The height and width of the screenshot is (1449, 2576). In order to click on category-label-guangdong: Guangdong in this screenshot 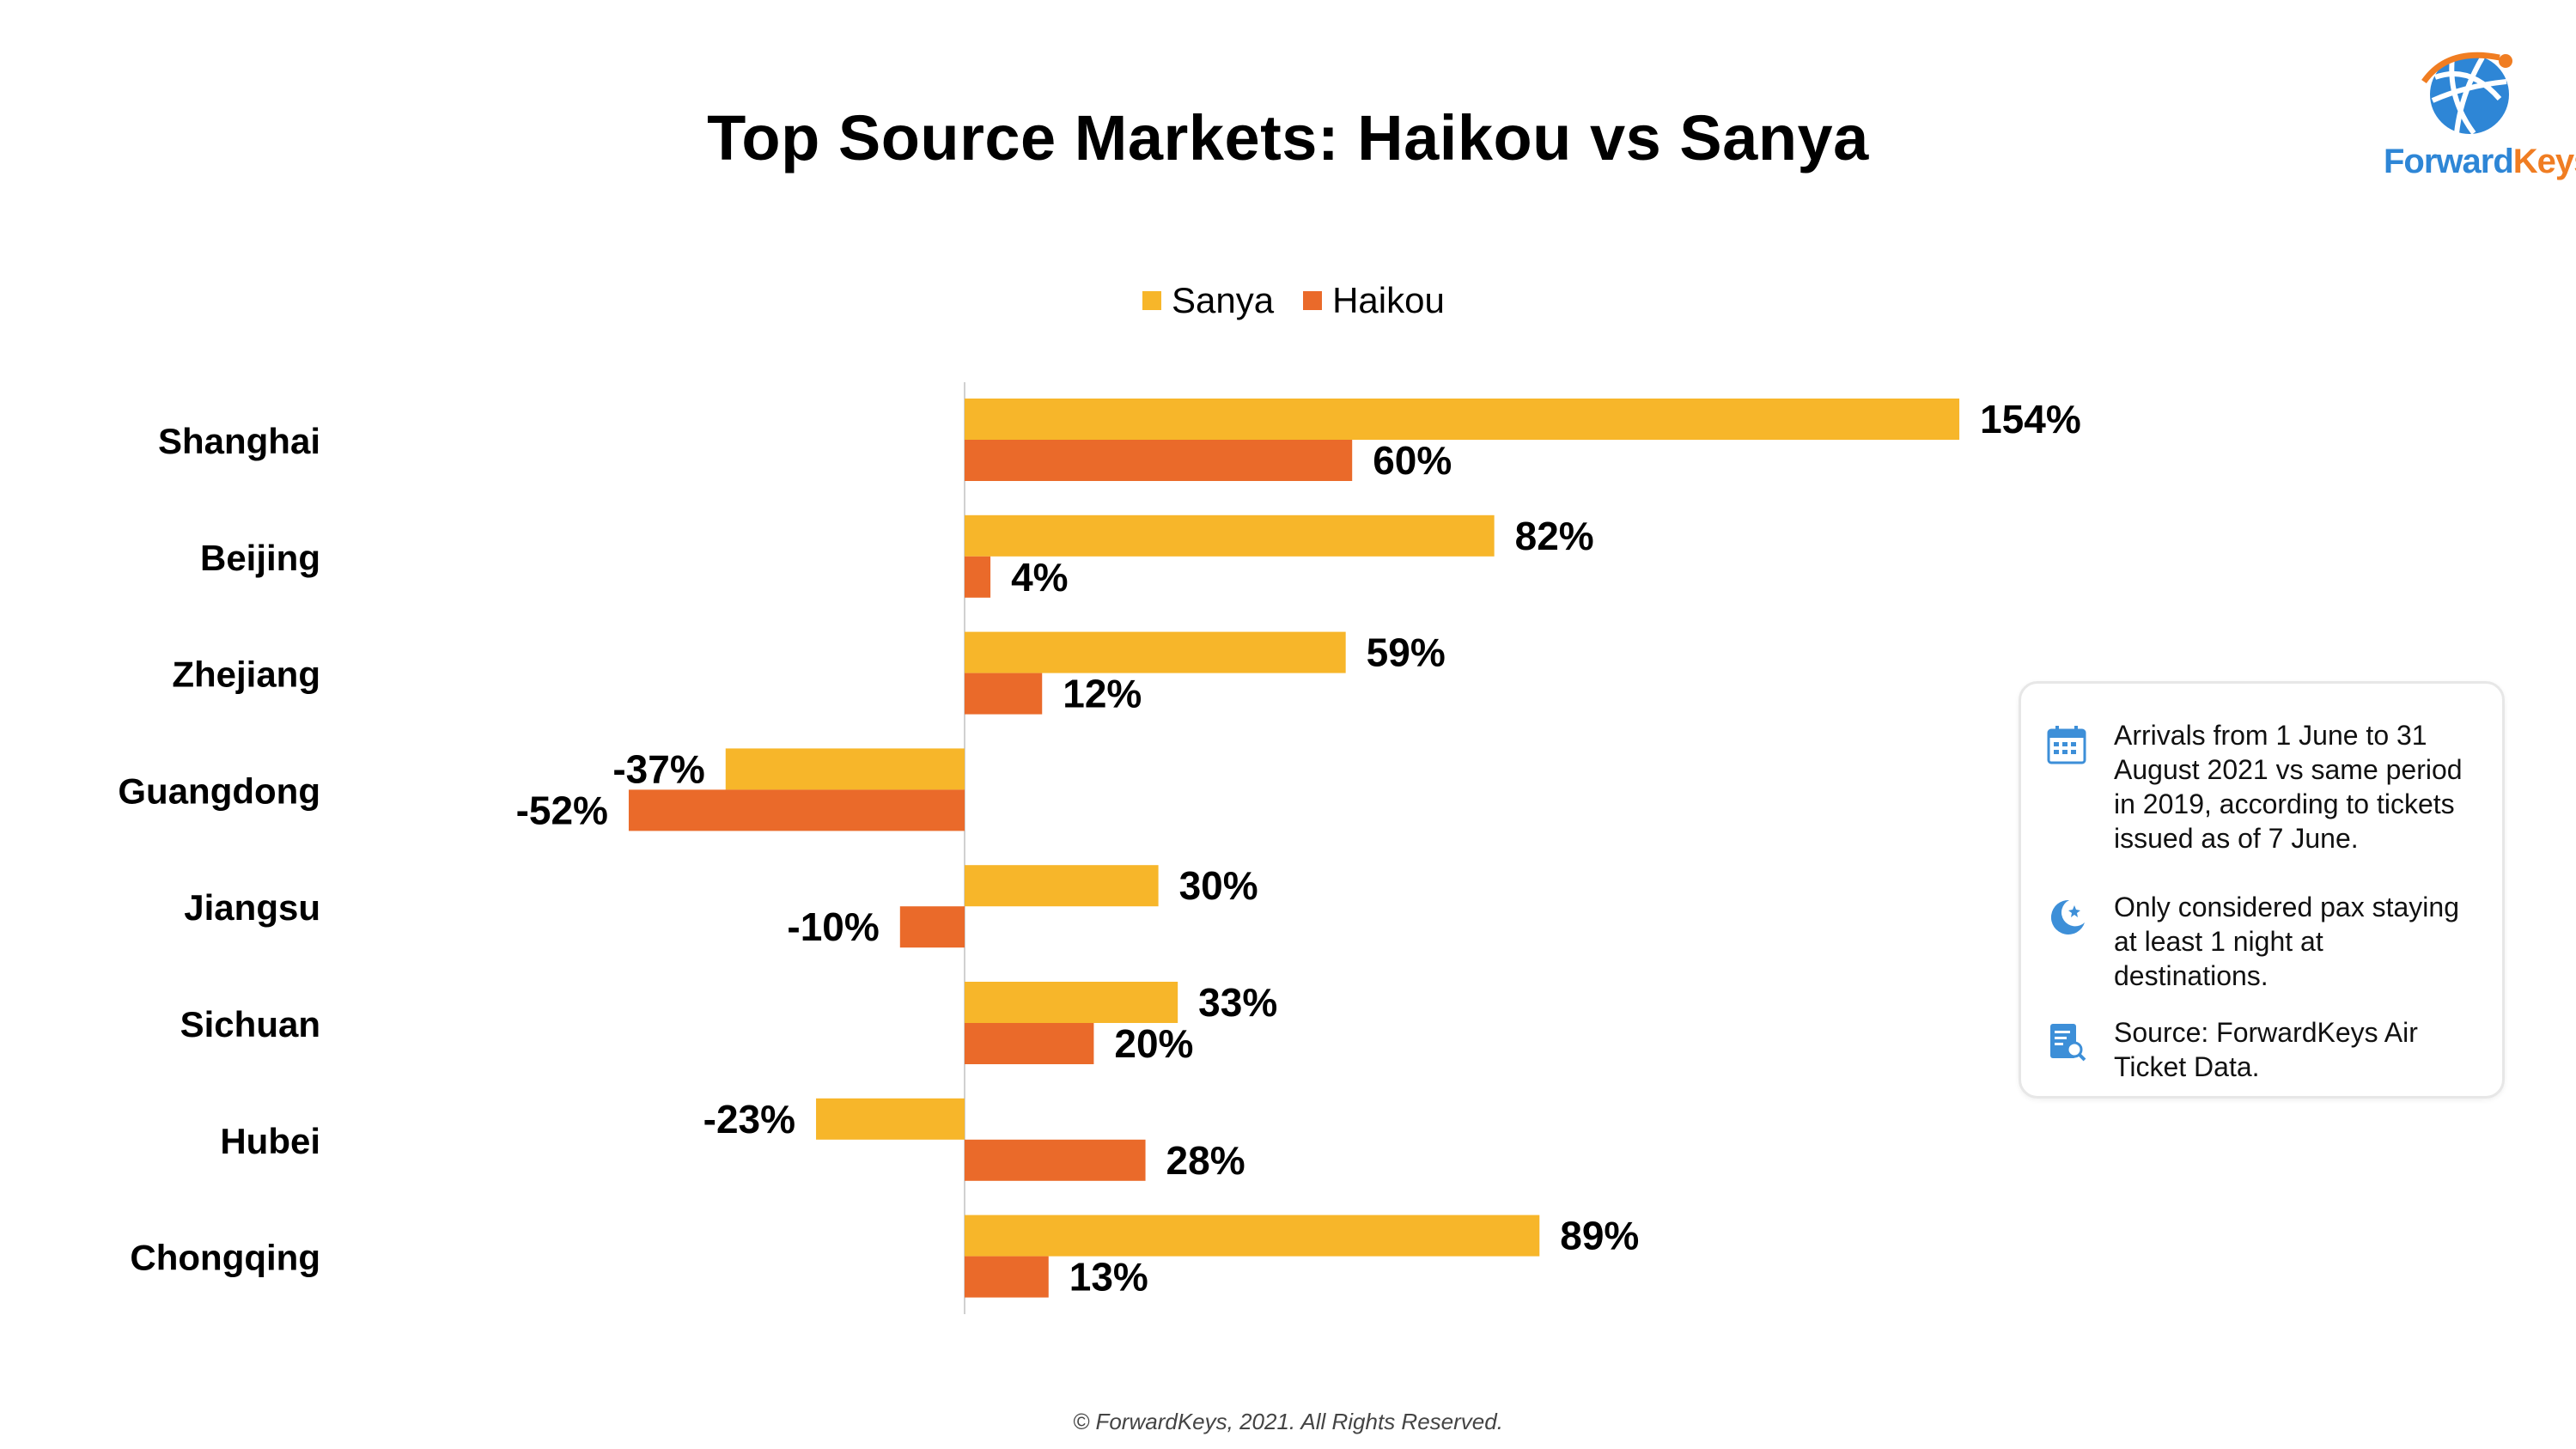, I will do `click(219, 790)`.